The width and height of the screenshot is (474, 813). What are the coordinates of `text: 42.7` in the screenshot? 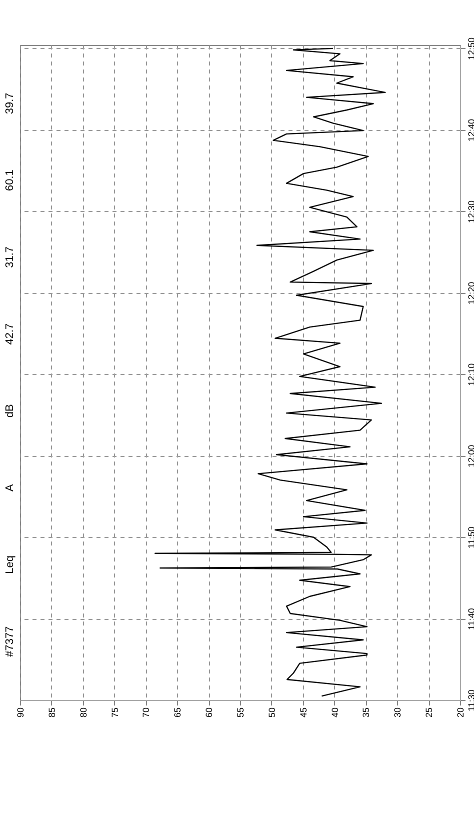 It's located at (10, 334).